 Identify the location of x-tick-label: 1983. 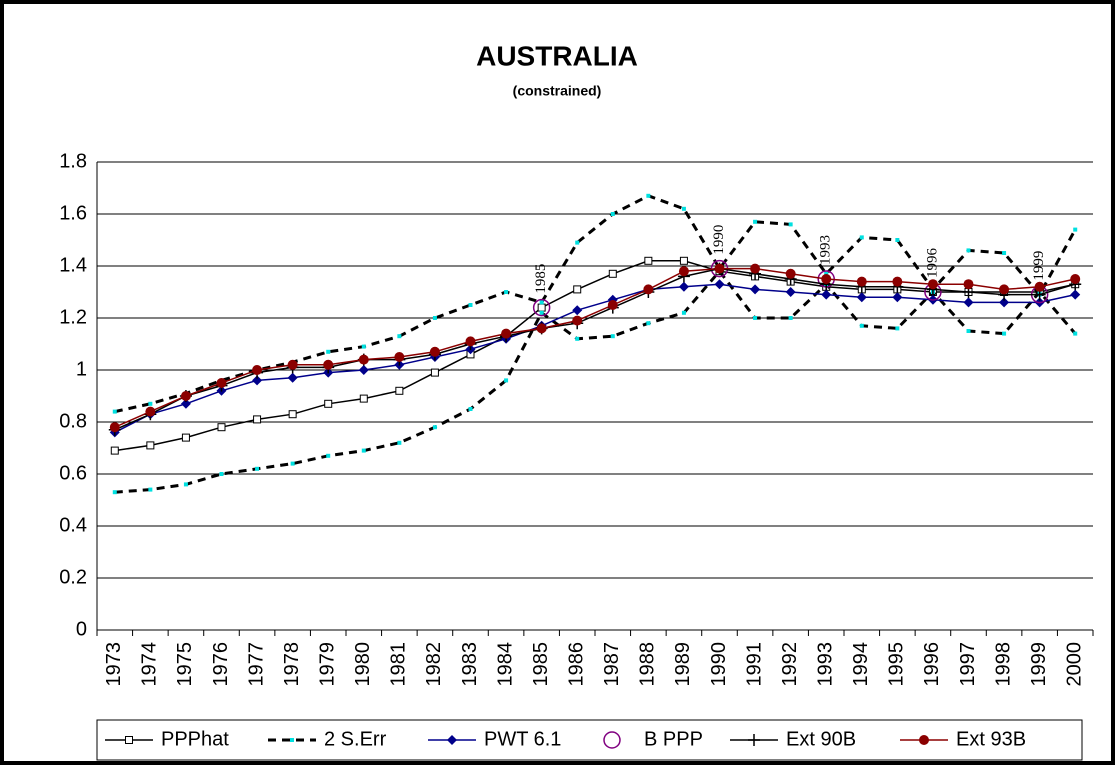
(470, 664).